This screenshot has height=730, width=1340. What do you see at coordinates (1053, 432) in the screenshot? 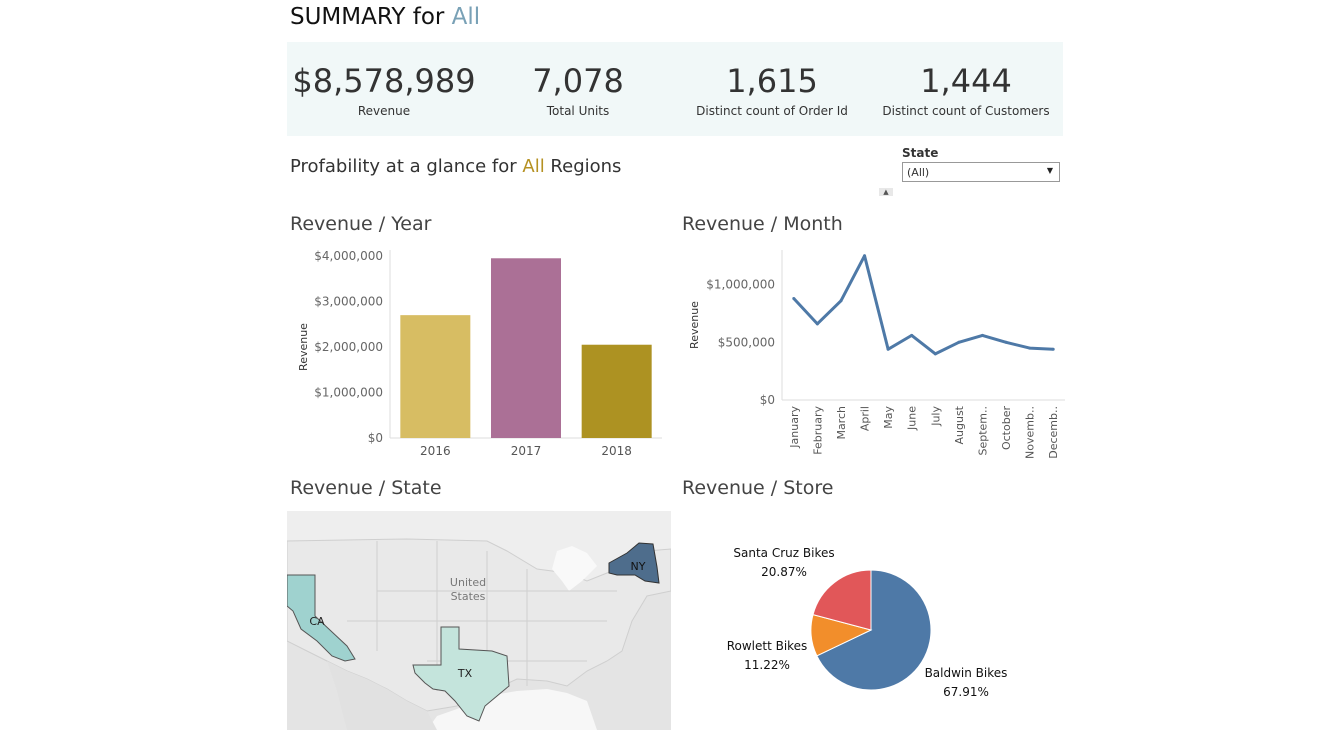
I see `line-x-tick-label: Decemb..` at bounding box center [1053, 432].